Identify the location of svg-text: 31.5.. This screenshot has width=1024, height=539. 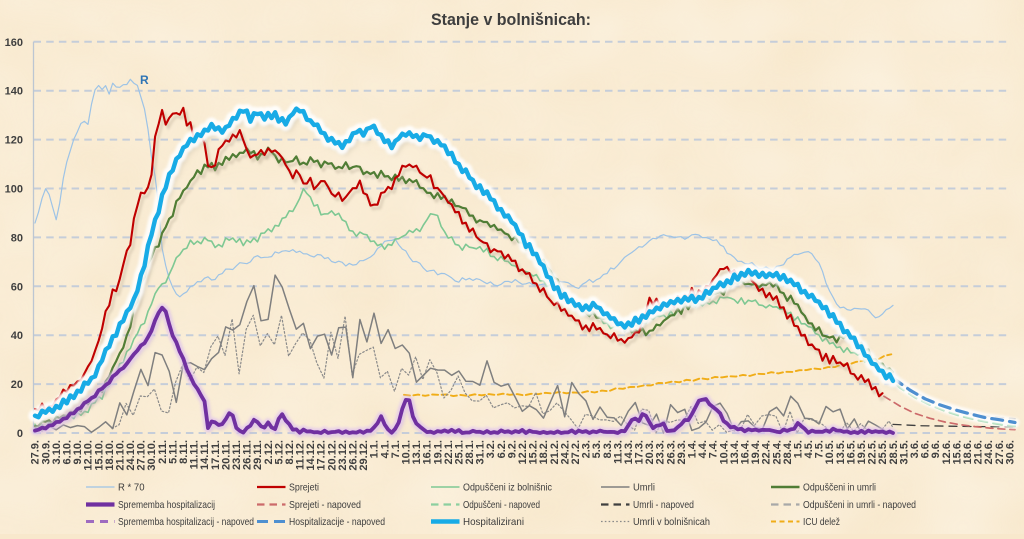
(904, 452).